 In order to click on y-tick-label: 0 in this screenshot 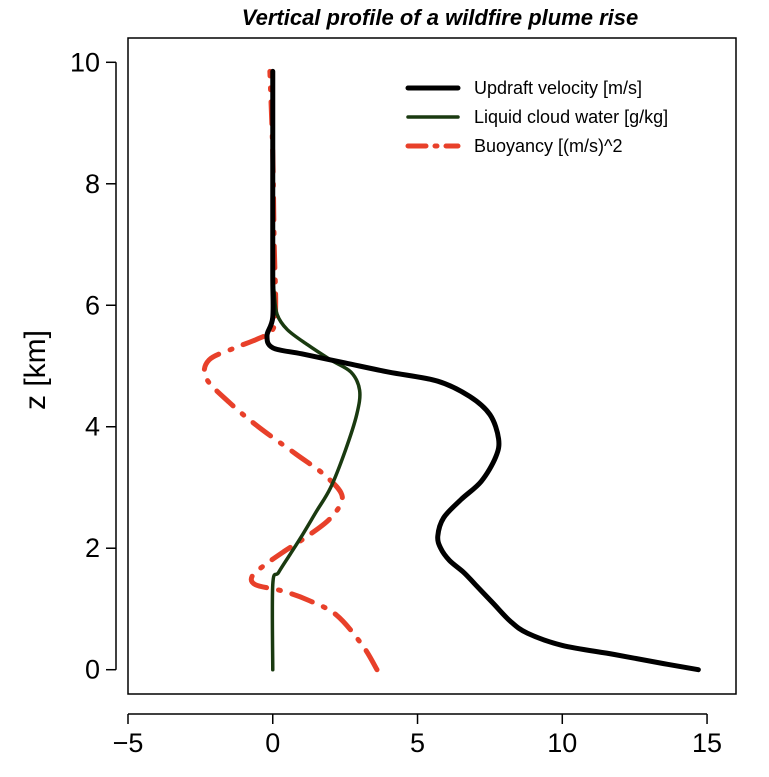, I will do `click(92, 670)`.